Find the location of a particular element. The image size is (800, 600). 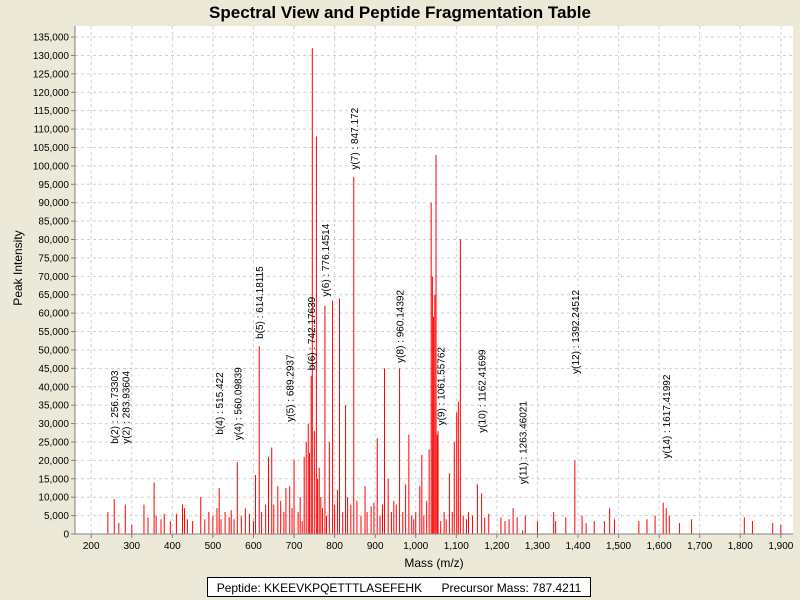

y-tick-label: 110,000 is located at coordinates (52, 130).